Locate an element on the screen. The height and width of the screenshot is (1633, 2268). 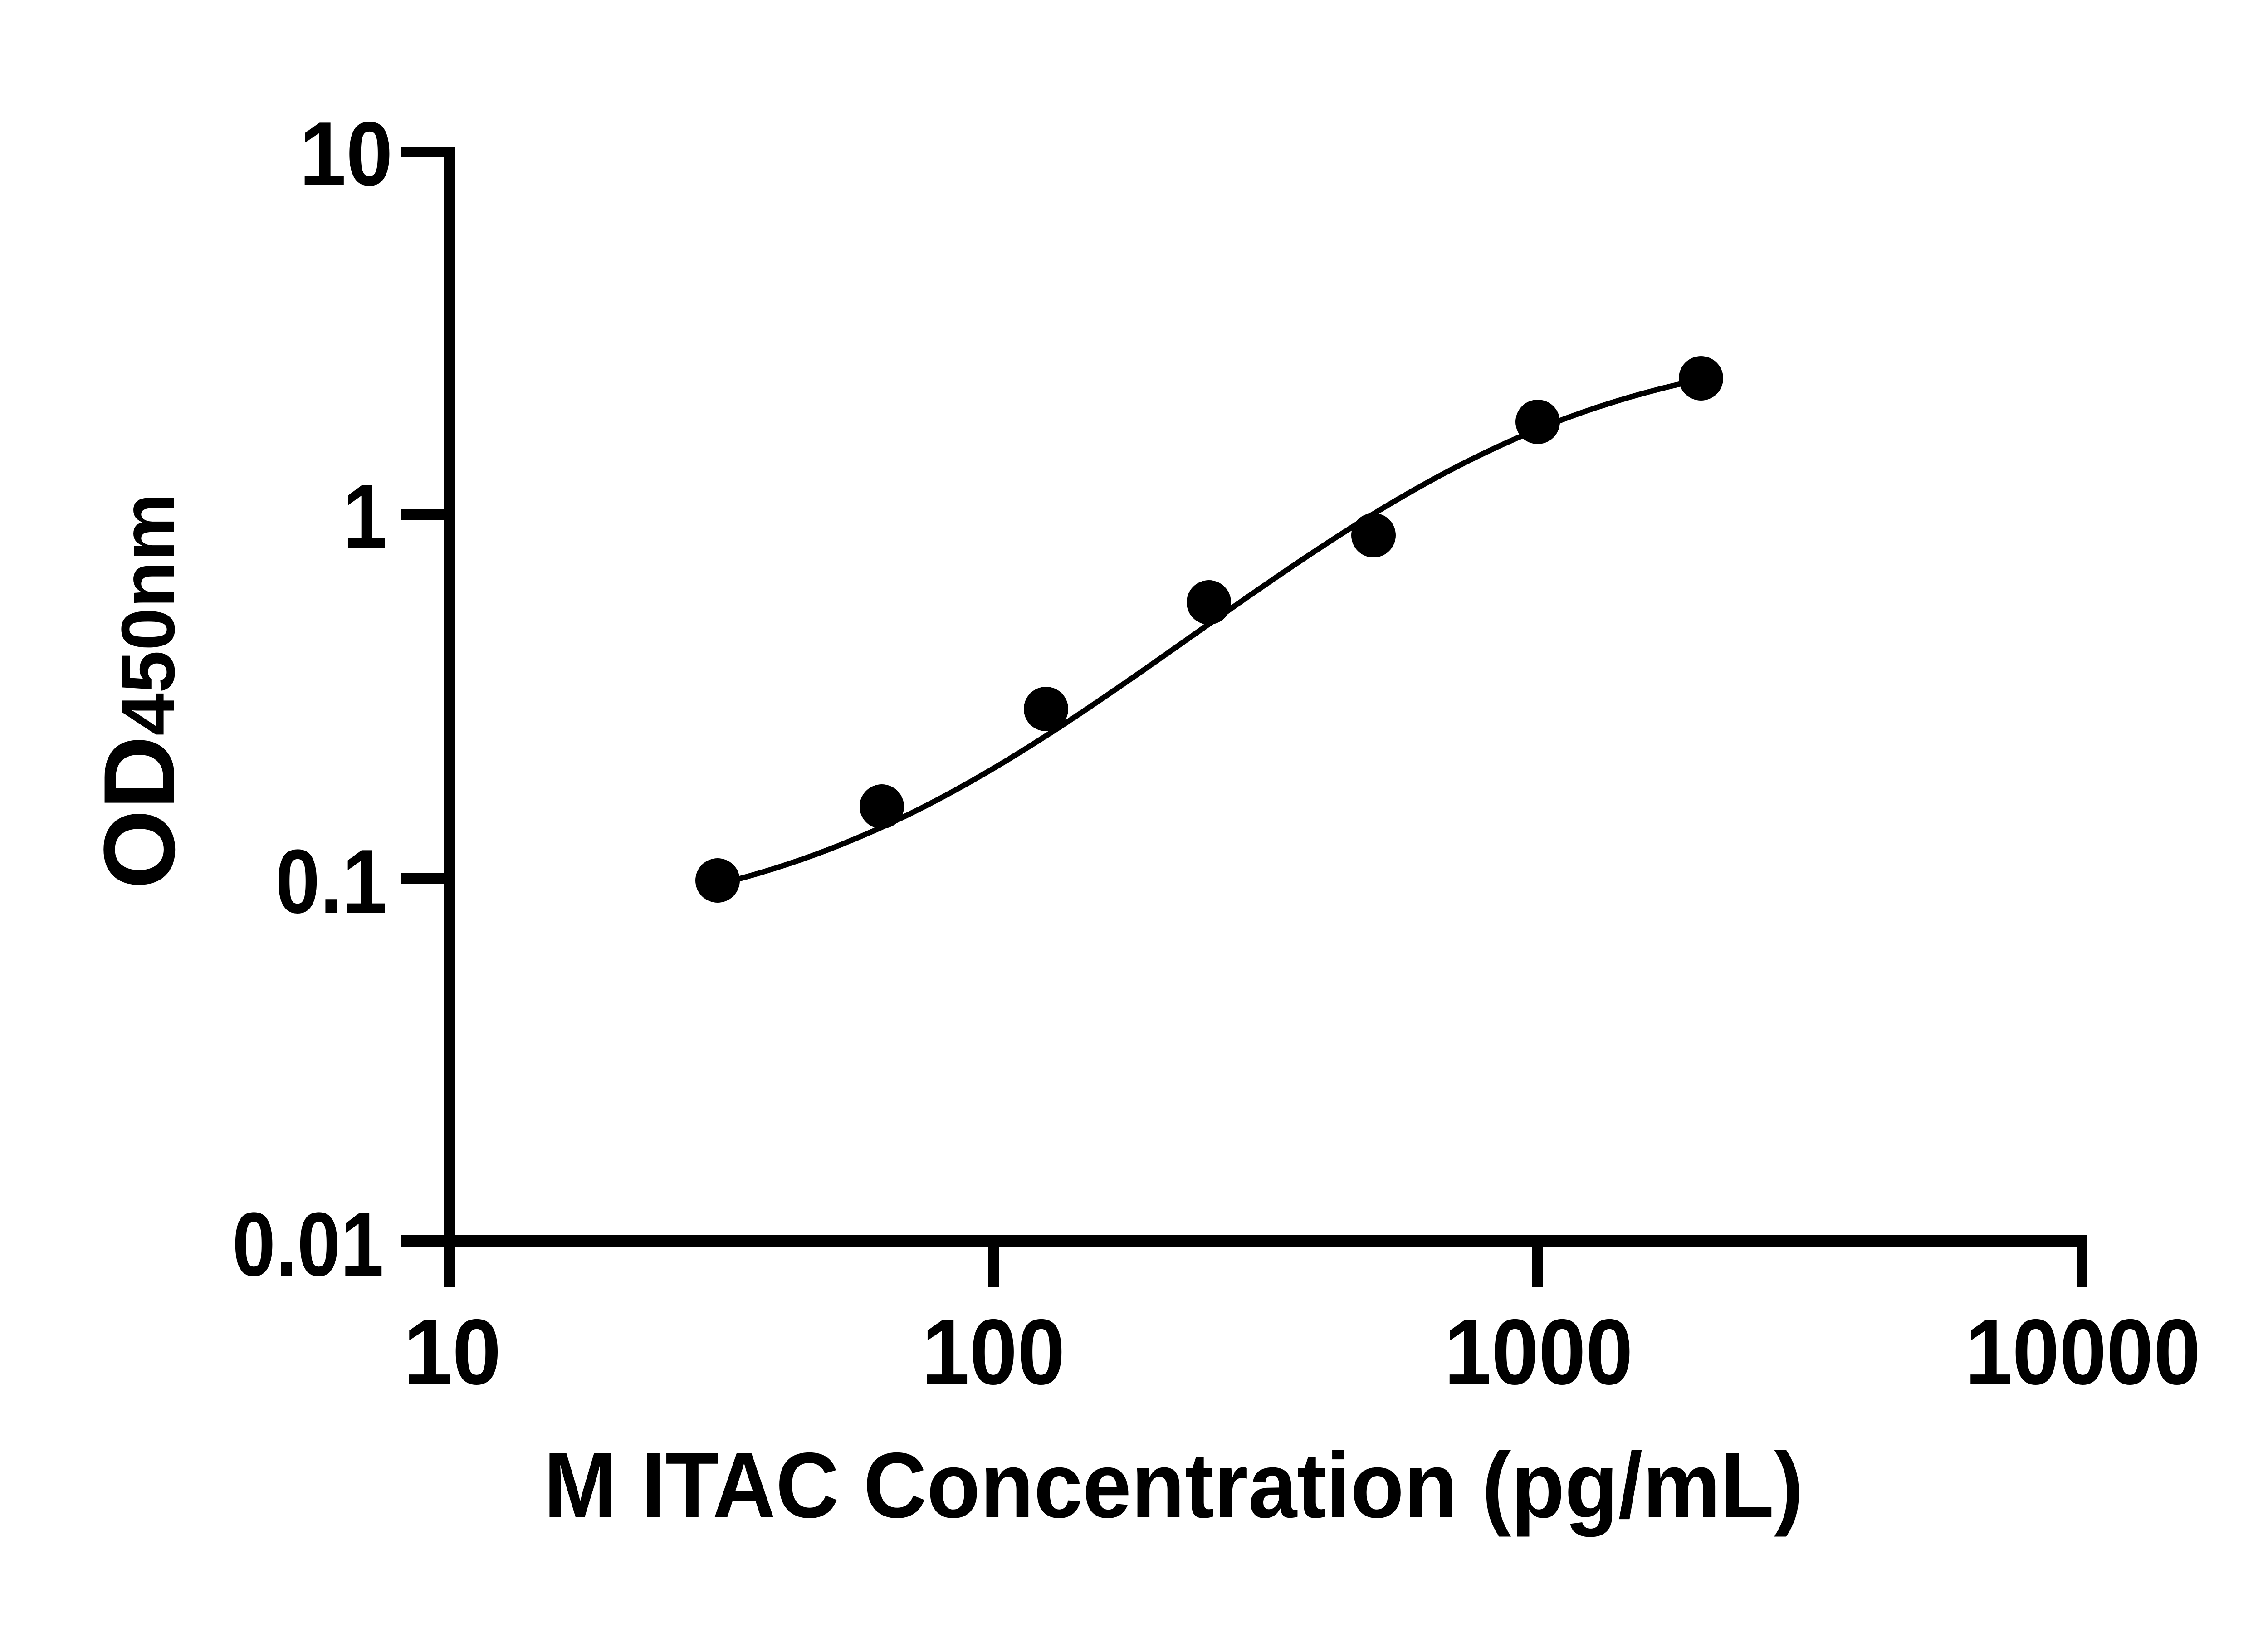
svg-text: OD450nm is located at coordinates (140, 691).